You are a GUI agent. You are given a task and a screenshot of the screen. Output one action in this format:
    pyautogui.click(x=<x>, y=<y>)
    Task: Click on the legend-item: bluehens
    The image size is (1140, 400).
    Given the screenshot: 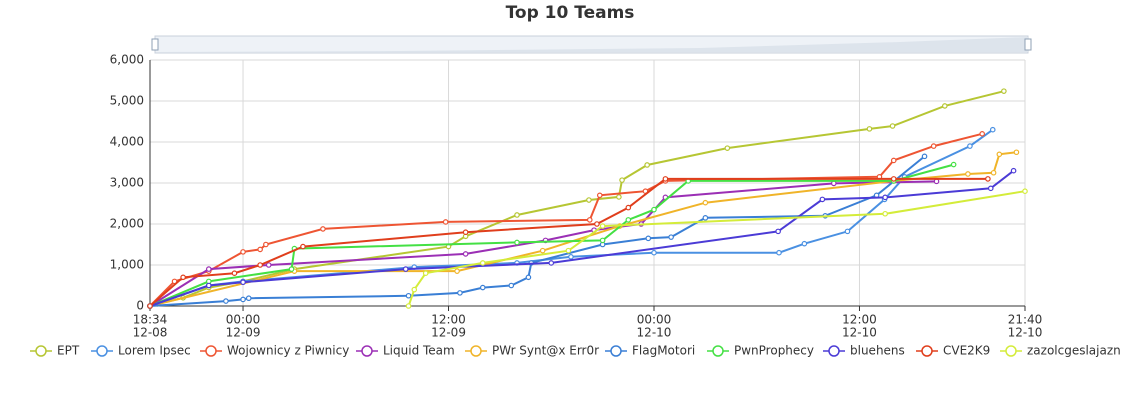 What is the action you would take?
    pyautogui.click(x=864, y=351)
    